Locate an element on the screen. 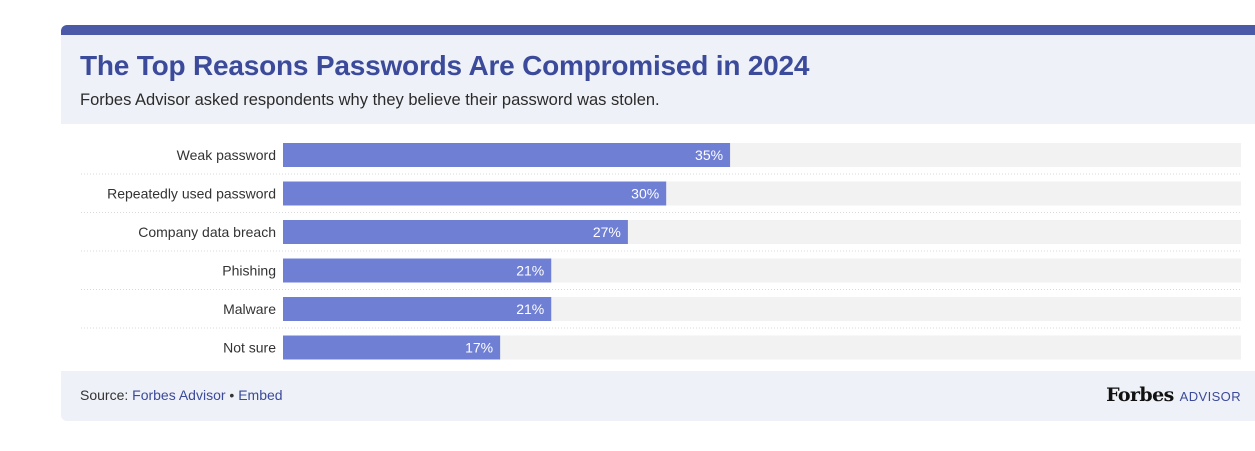  brand-advisor: ADVISOR is located at coordinates (1210, 396).